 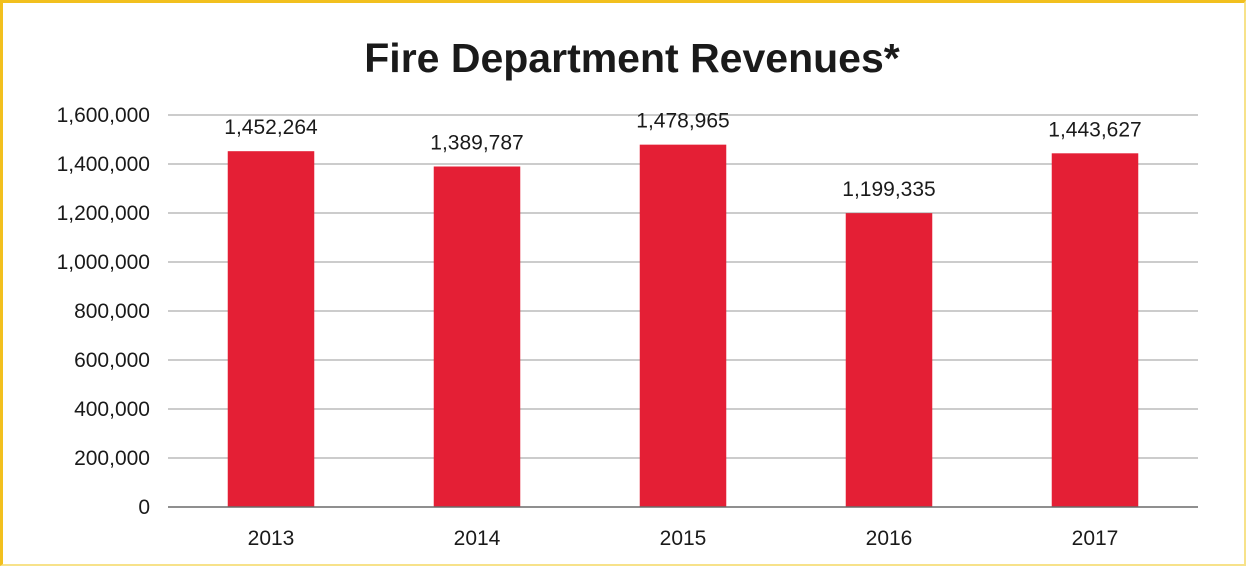 I want to click on x-axis-tick-labels: 2013 2014 2015 2016 2017, so click(x=683, y=538).